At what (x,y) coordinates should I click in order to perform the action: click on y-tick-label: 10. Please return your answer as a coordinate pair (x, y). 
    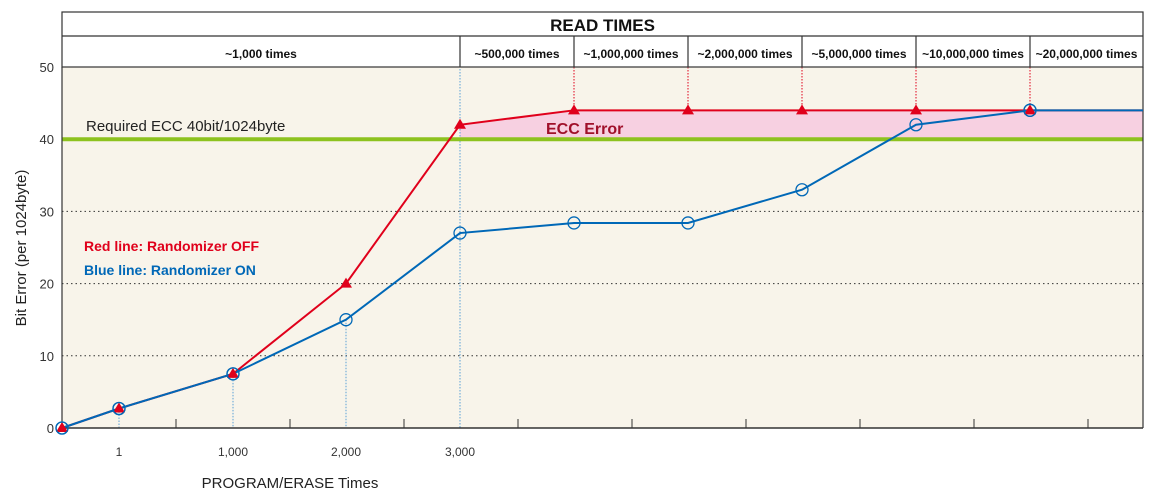
    Looking at the image, I should click on (47, 356).